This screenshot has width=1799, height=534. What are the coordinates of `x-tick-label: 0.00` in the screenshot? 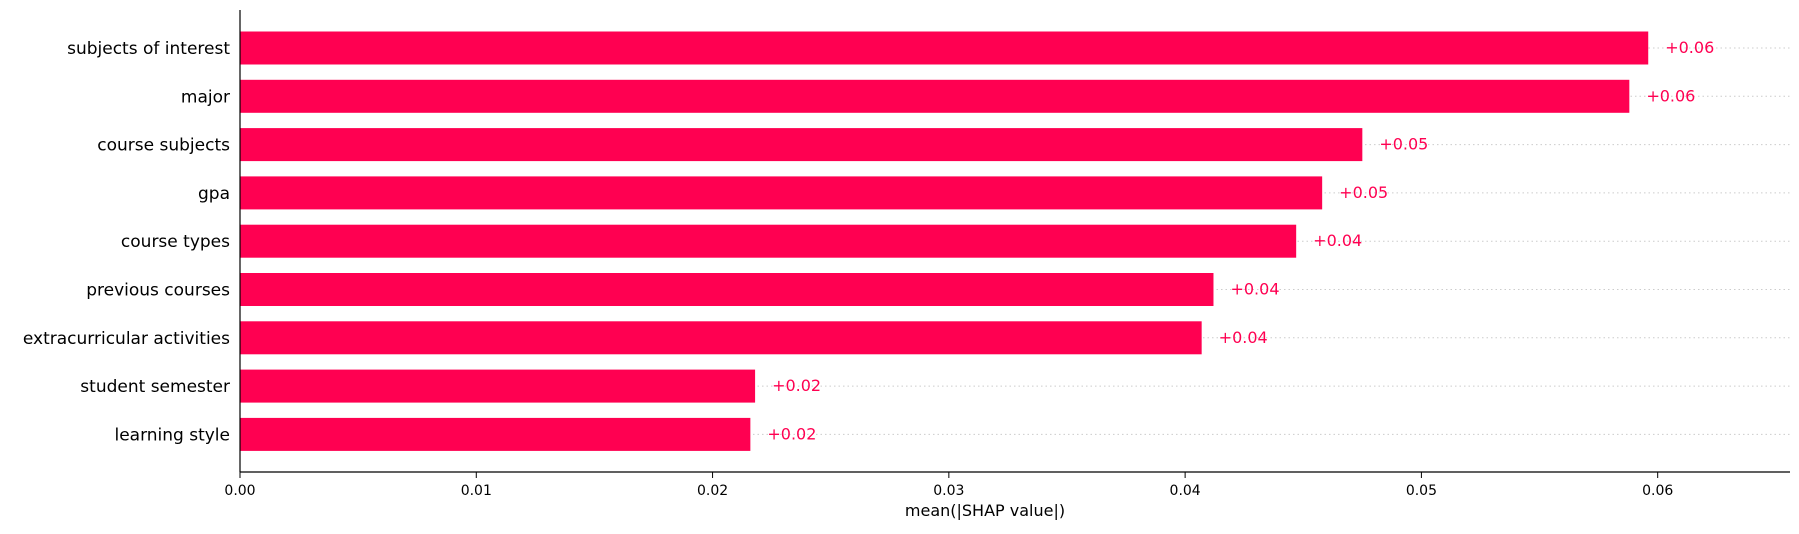 It's located at (239, 491).